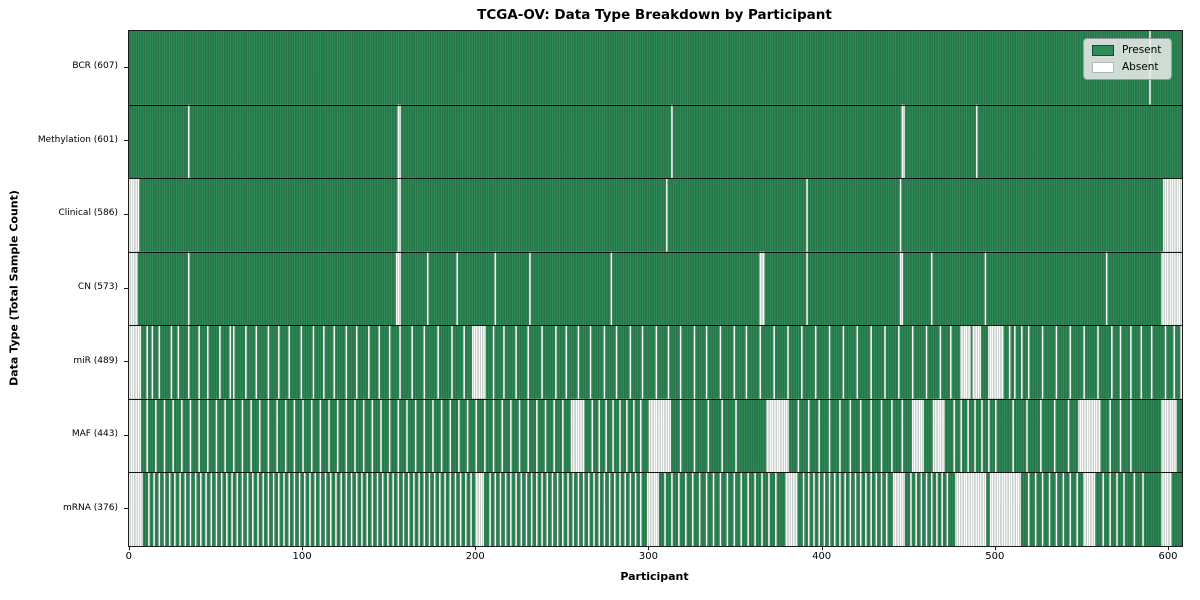 The image size is (1200, 600). What do you see at coordinates (94, 434) in the screenshot?
I see `y-tick-label: MAF (443)` at bounding box center [94, 434].